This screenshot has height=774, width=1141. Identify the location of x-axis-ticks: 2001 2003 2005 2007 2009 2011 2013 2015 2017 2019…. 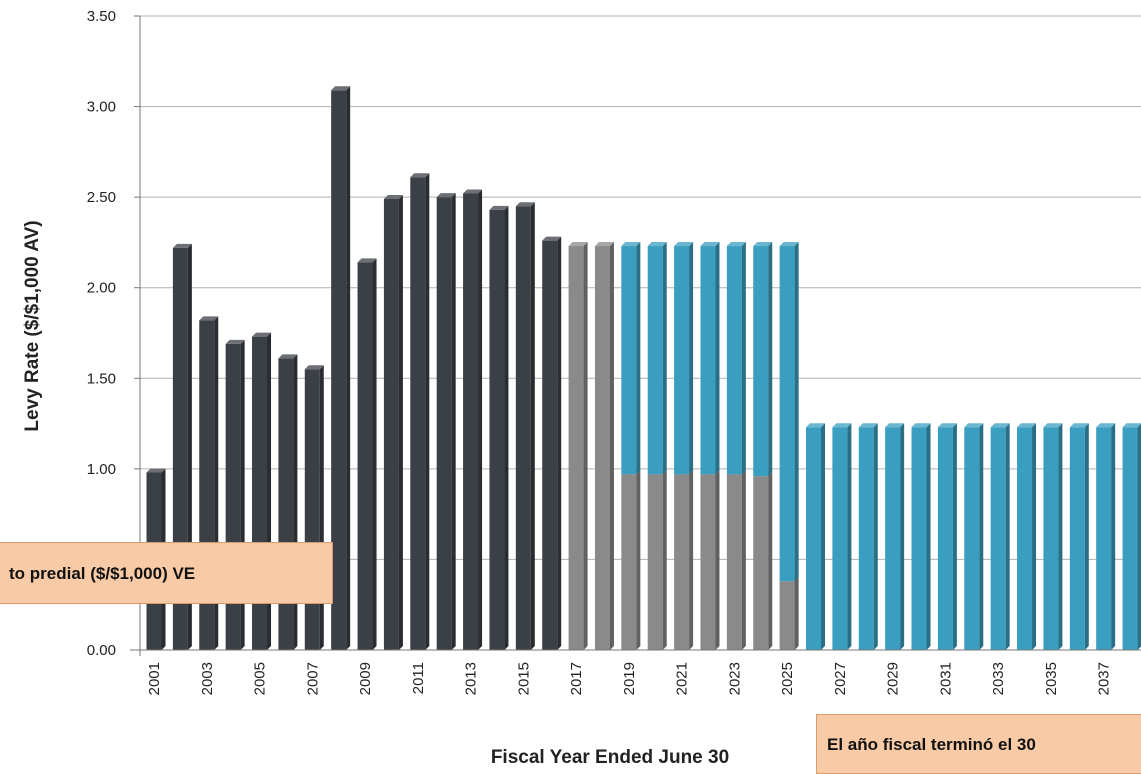
(629, 678).